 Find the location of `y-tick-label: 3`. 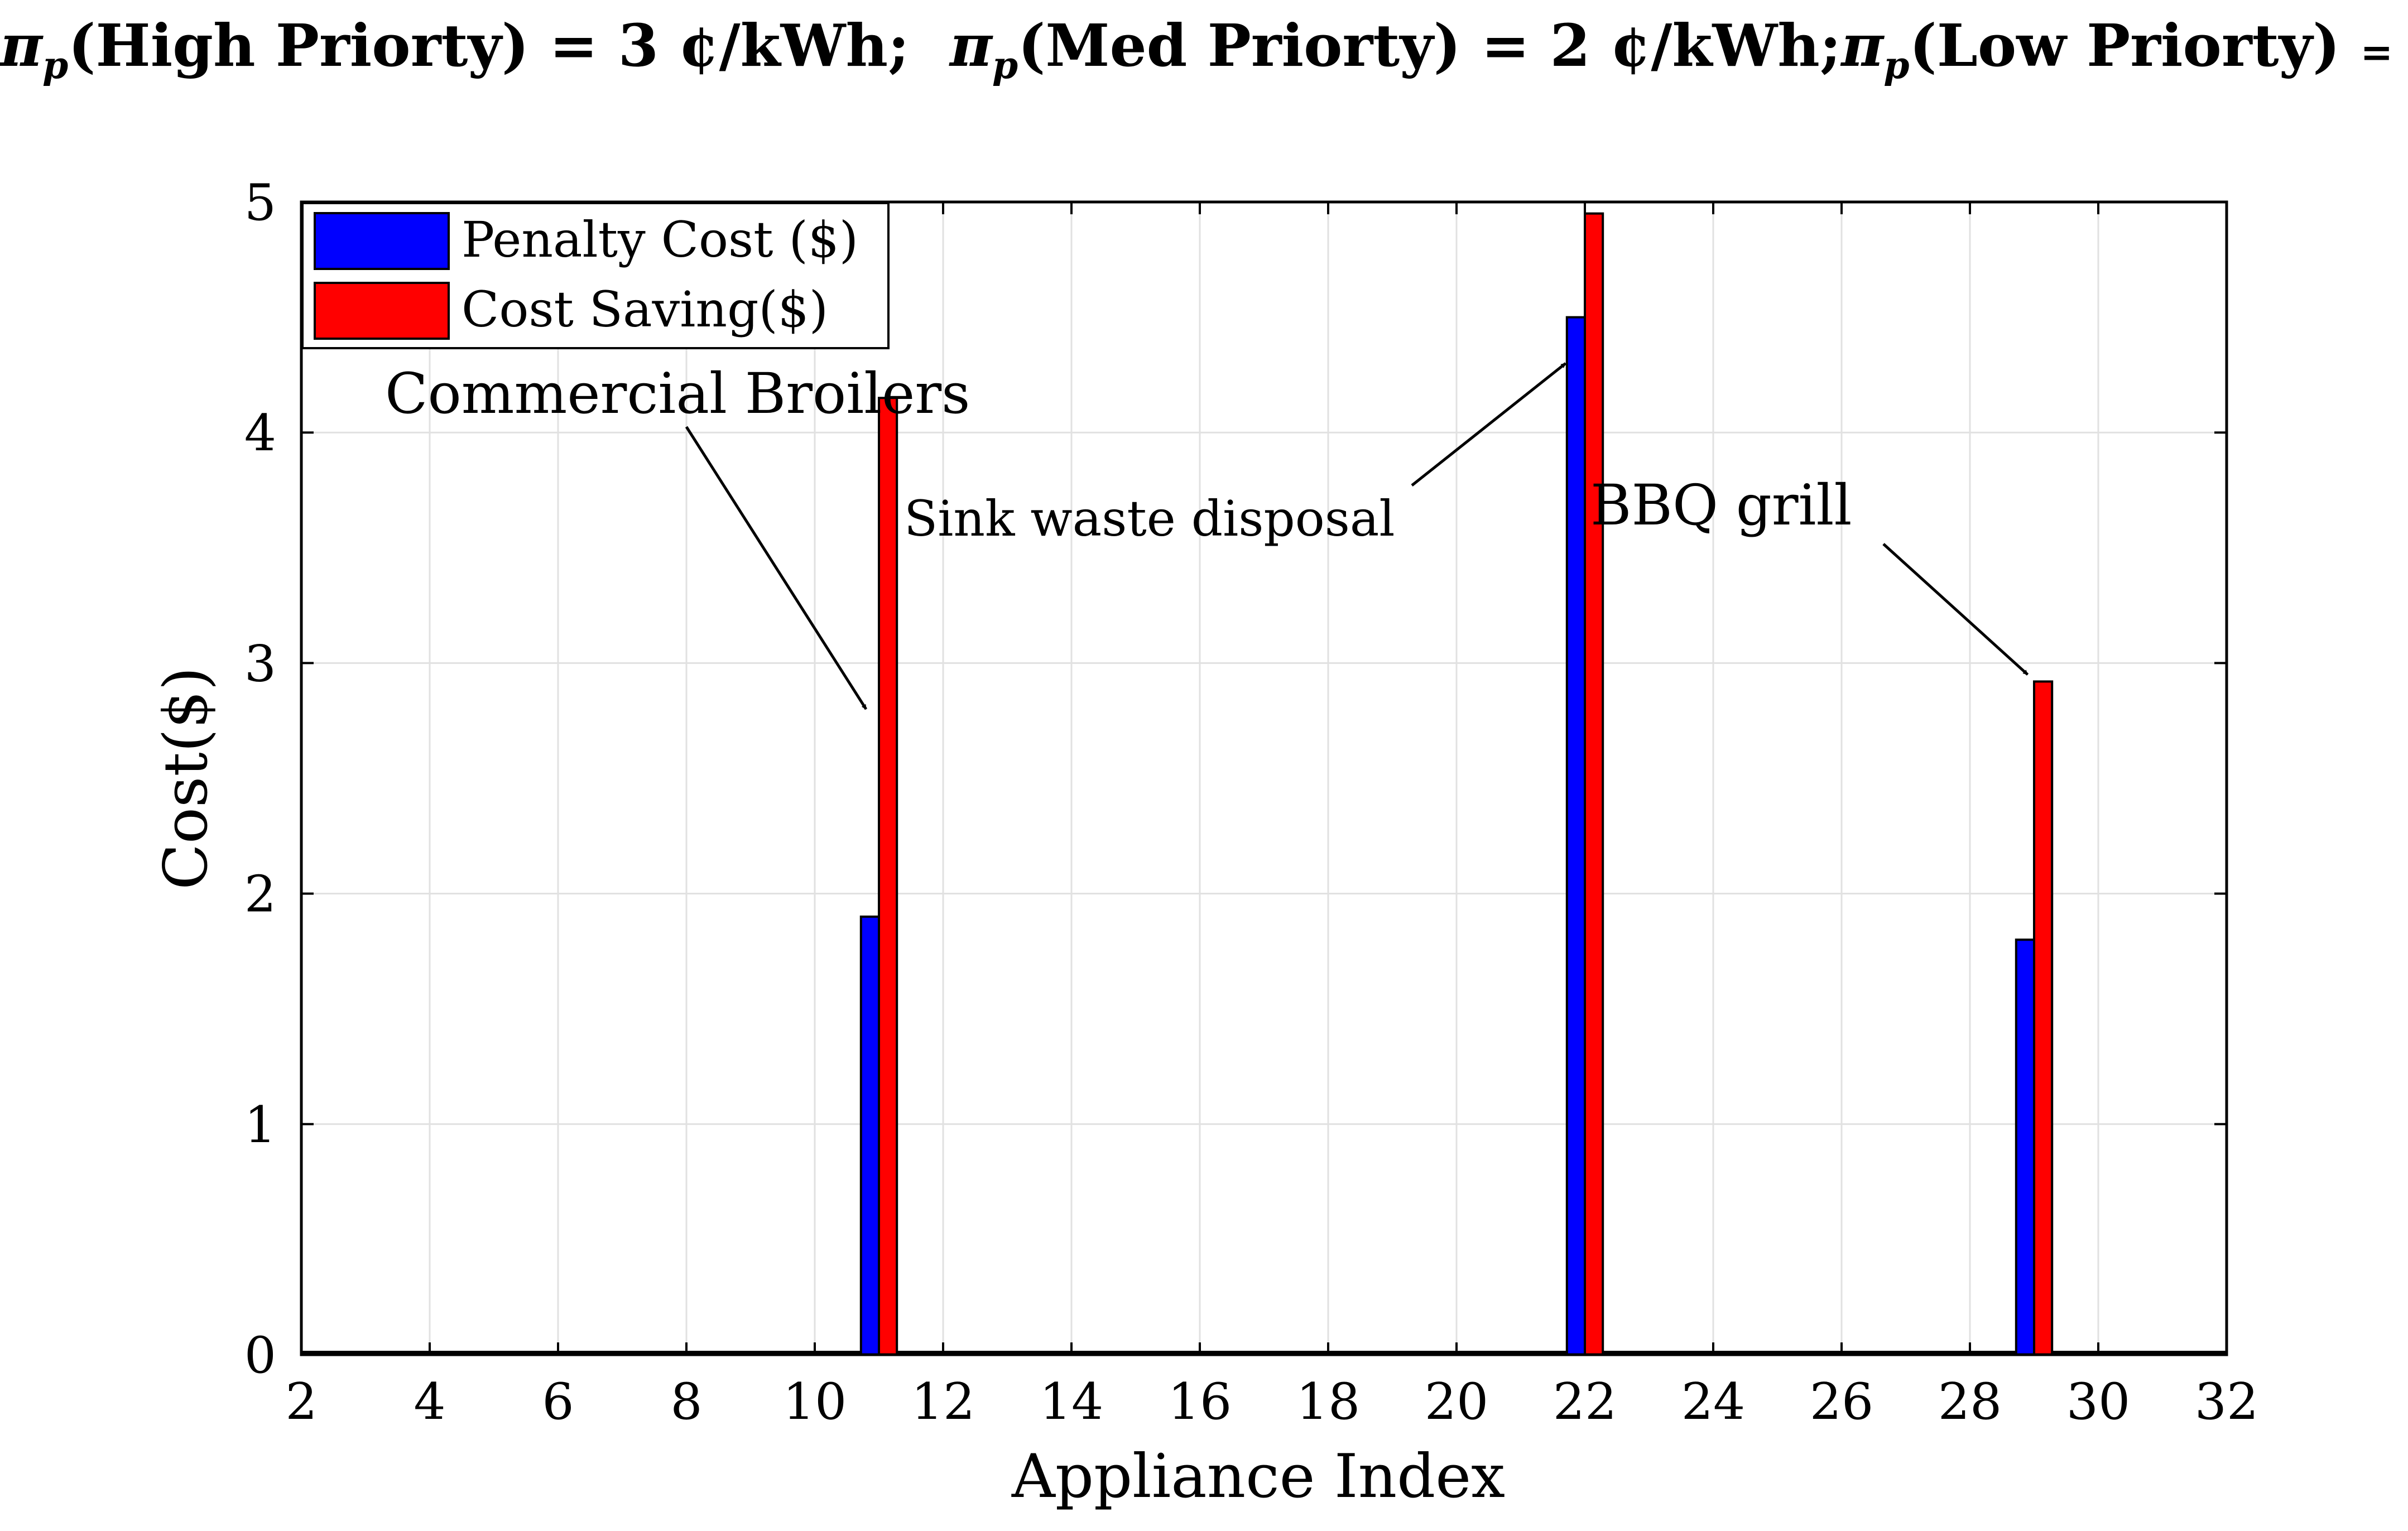

y-tick-label: 3 is located at coordinates (260, 663).